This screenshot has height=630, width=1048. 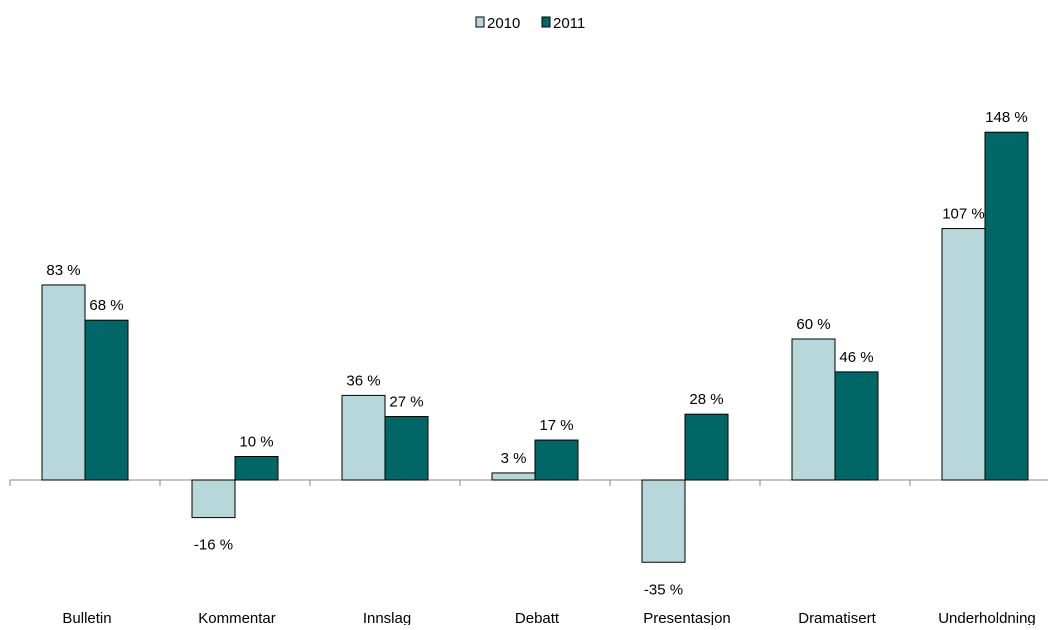 I want to click on bar-2011-kommentar, so click(x=256, y=468).